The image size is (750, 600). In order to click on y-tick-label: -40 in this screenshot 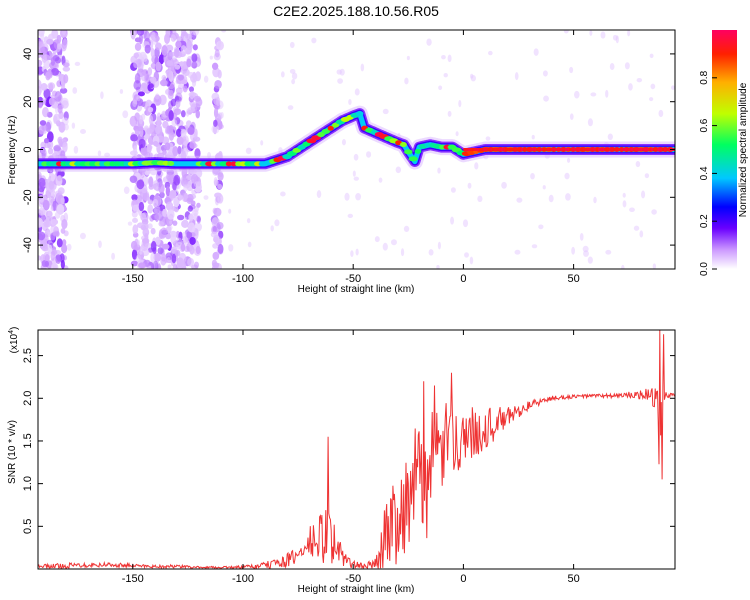, I will do `click(28, 245)`.